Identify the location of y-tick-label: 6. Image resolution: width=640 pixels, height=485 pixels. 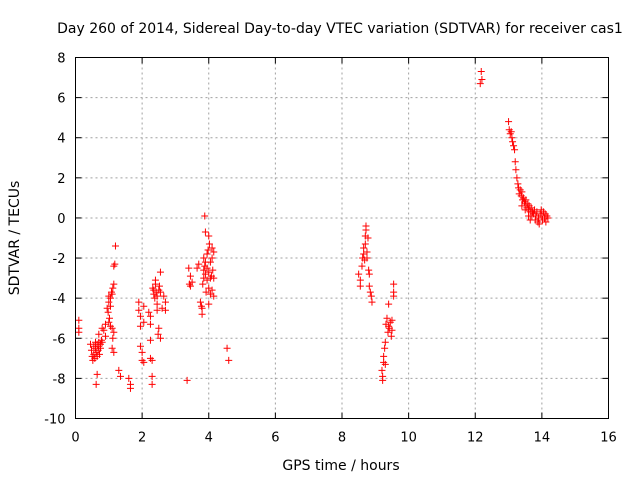
(61, 99).